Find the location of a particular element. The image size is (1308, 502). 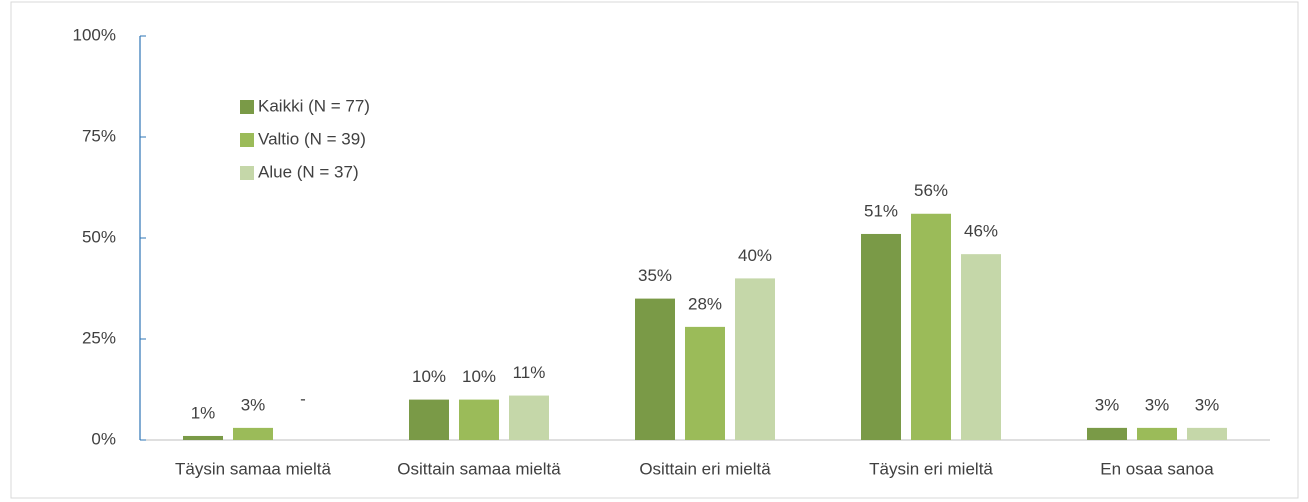

y-tick-label: 75% is located at coordinates (99, 135).